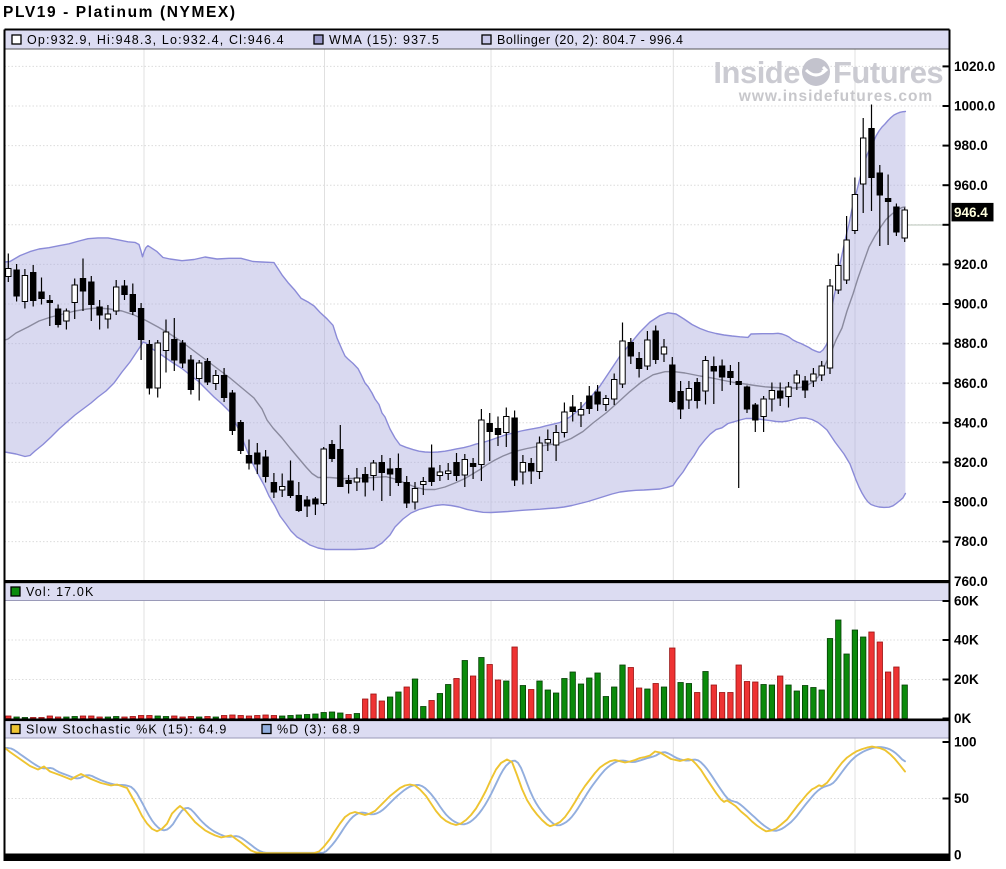 The width and height of the screenshot is (1006, 869). What do you see at coordinates (971, 422) in the screenshot?
I see `svg-text: 840.0` at bounding box center [971, 422].